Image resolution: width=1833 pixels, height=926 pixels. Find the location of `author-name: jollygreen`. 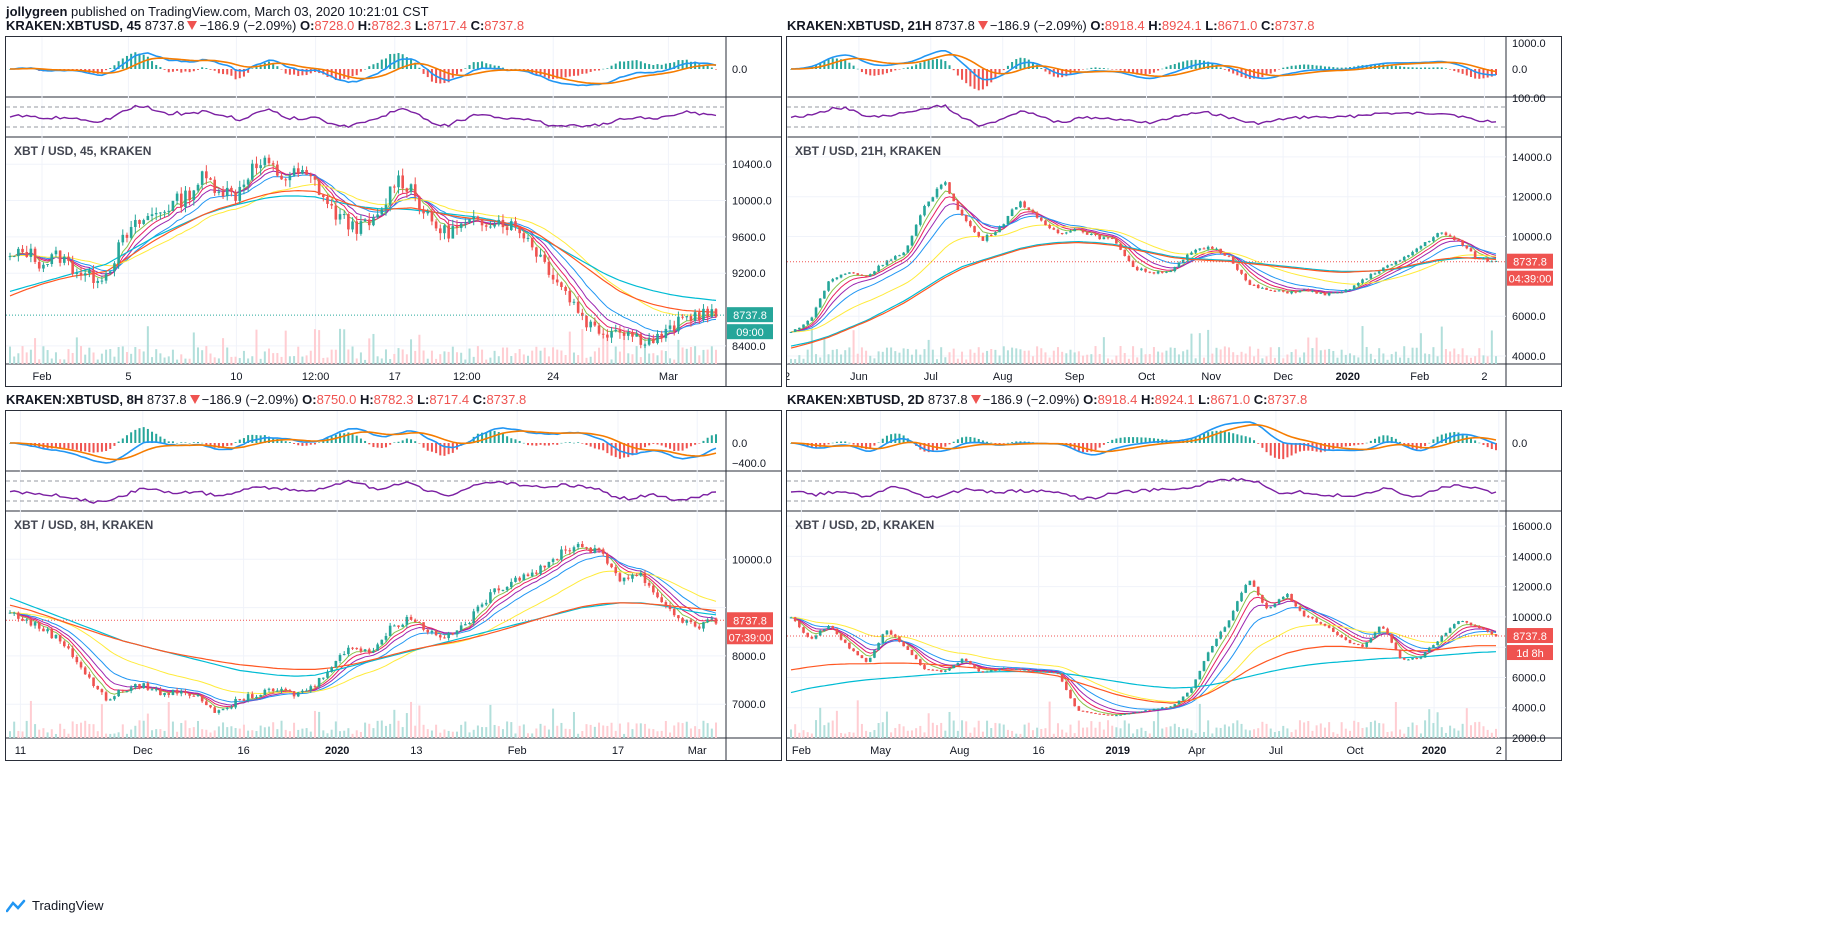

author-name: jollygreen is located at coordinates (37, 11).